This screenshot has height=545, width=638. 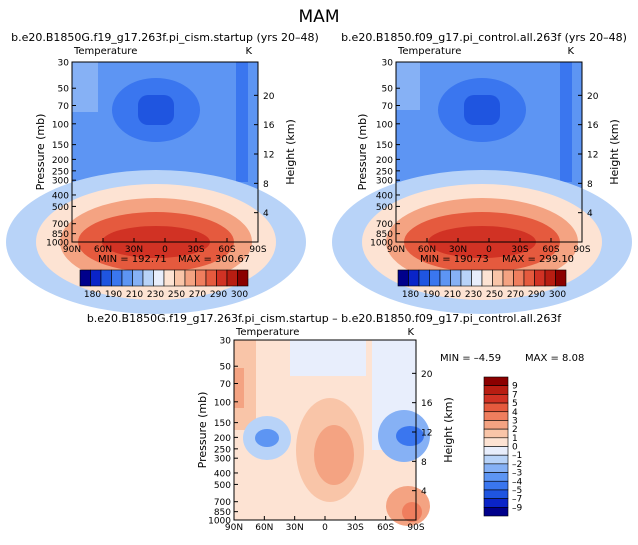 What do you see at coordinates (195, 250) in the screenshot?
I see `x-tick-label: 30S` at bounding box center [195, 250].